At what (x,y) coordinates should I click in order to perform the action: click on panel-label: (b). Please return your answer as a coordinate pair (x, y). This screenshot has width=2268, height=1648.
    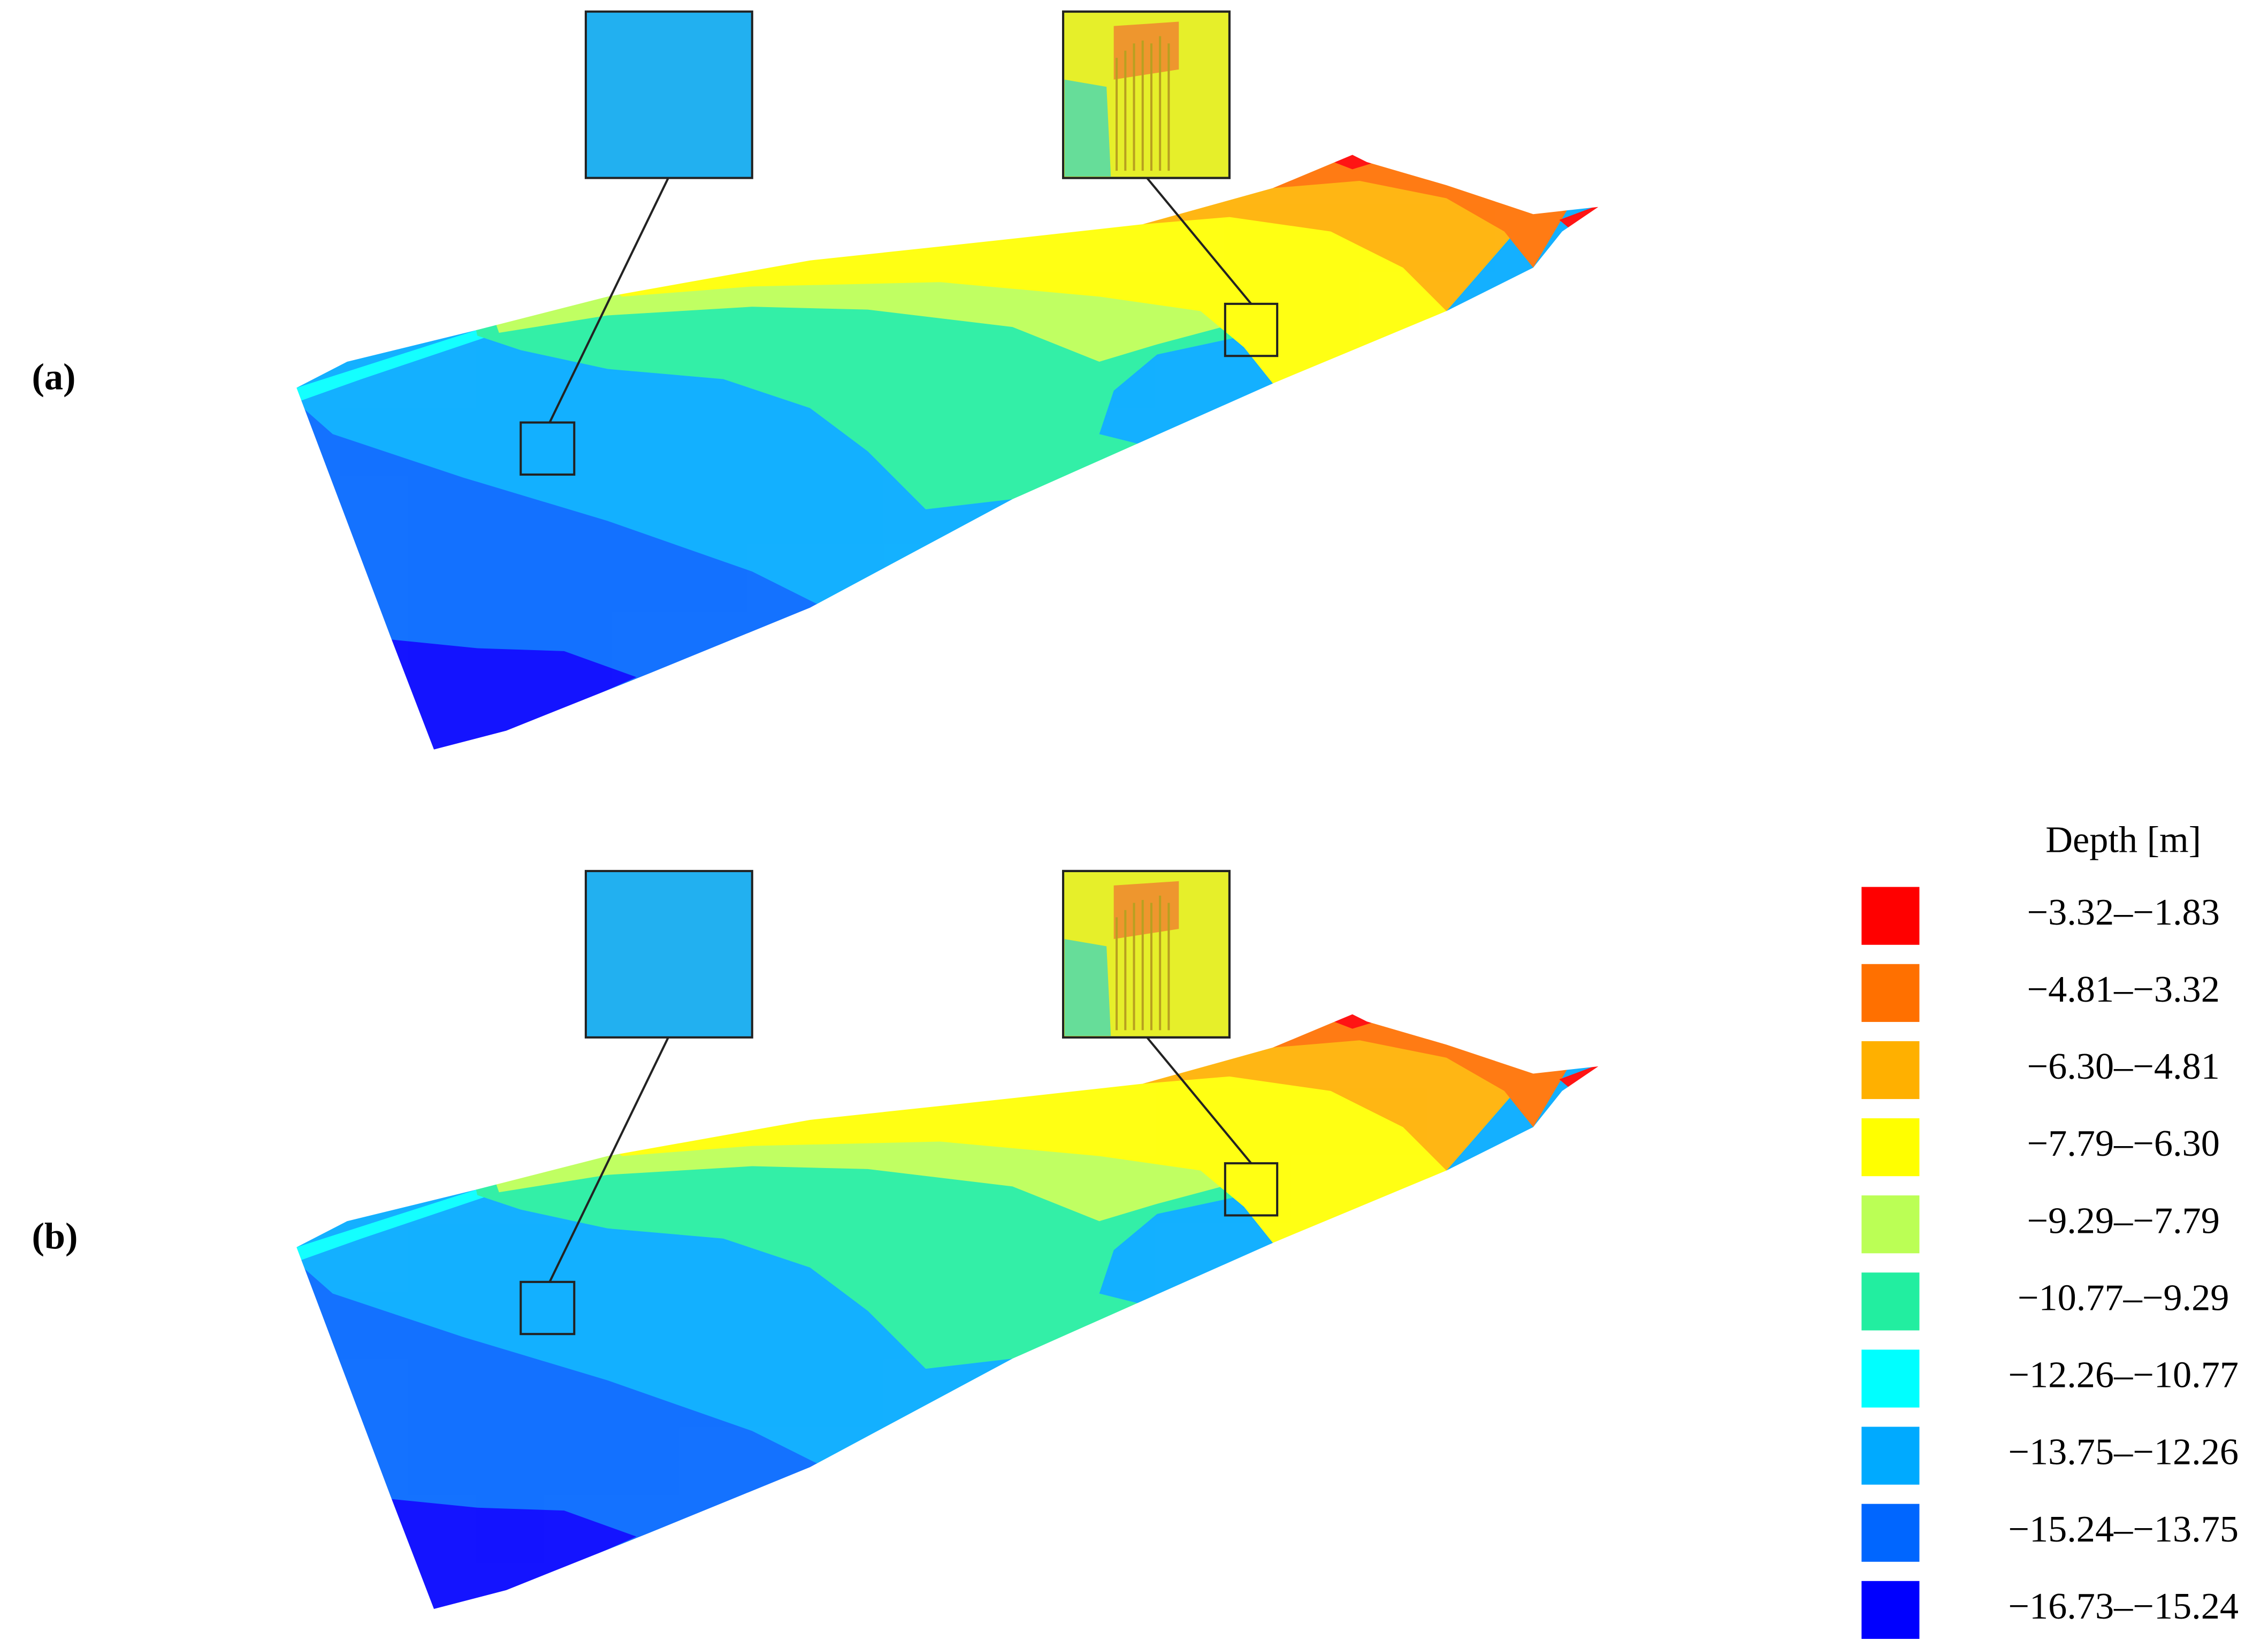
    Looking at the image, I should click on (55, 1236).